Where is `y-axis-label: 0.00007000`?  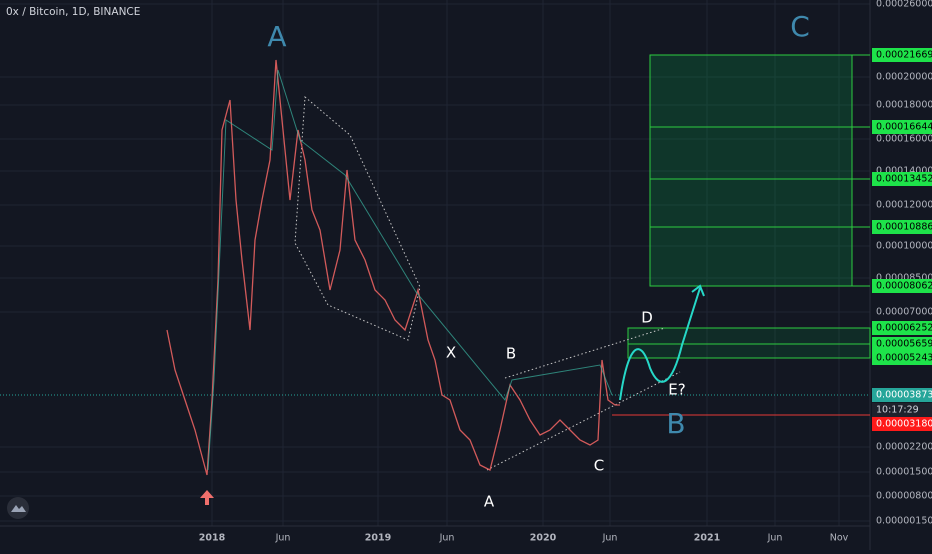 y-axis-label: 0.00007000 is located at coordinates (904, 312).